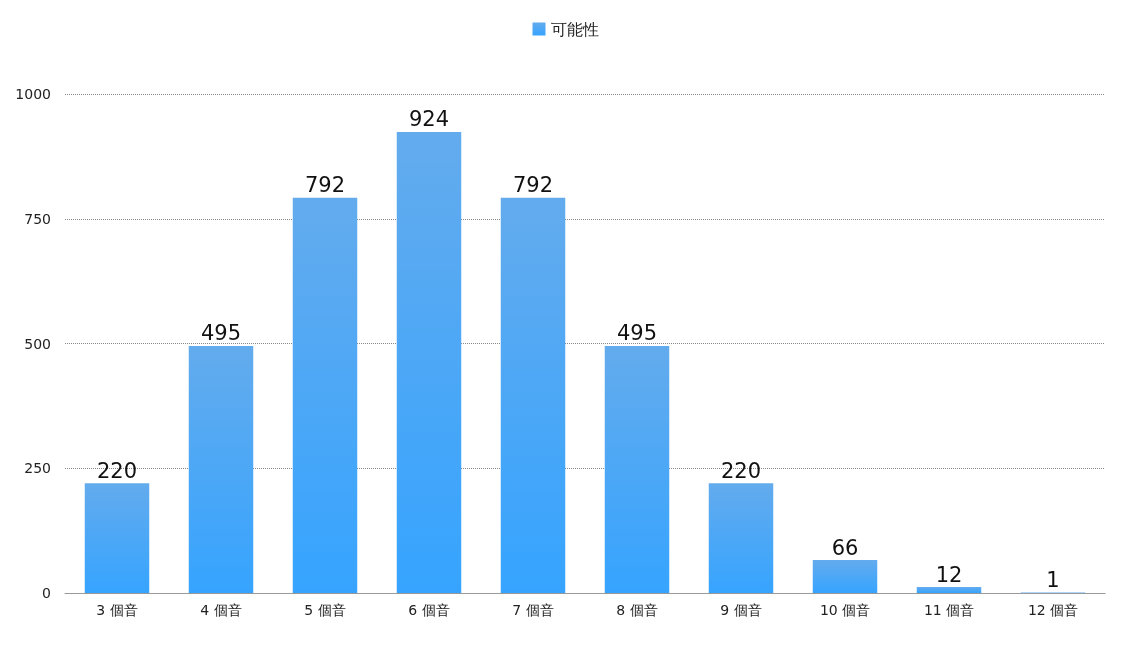 This screenshot has width=1131, height=645. I want to click on data-label: 66, so click(845, 547).